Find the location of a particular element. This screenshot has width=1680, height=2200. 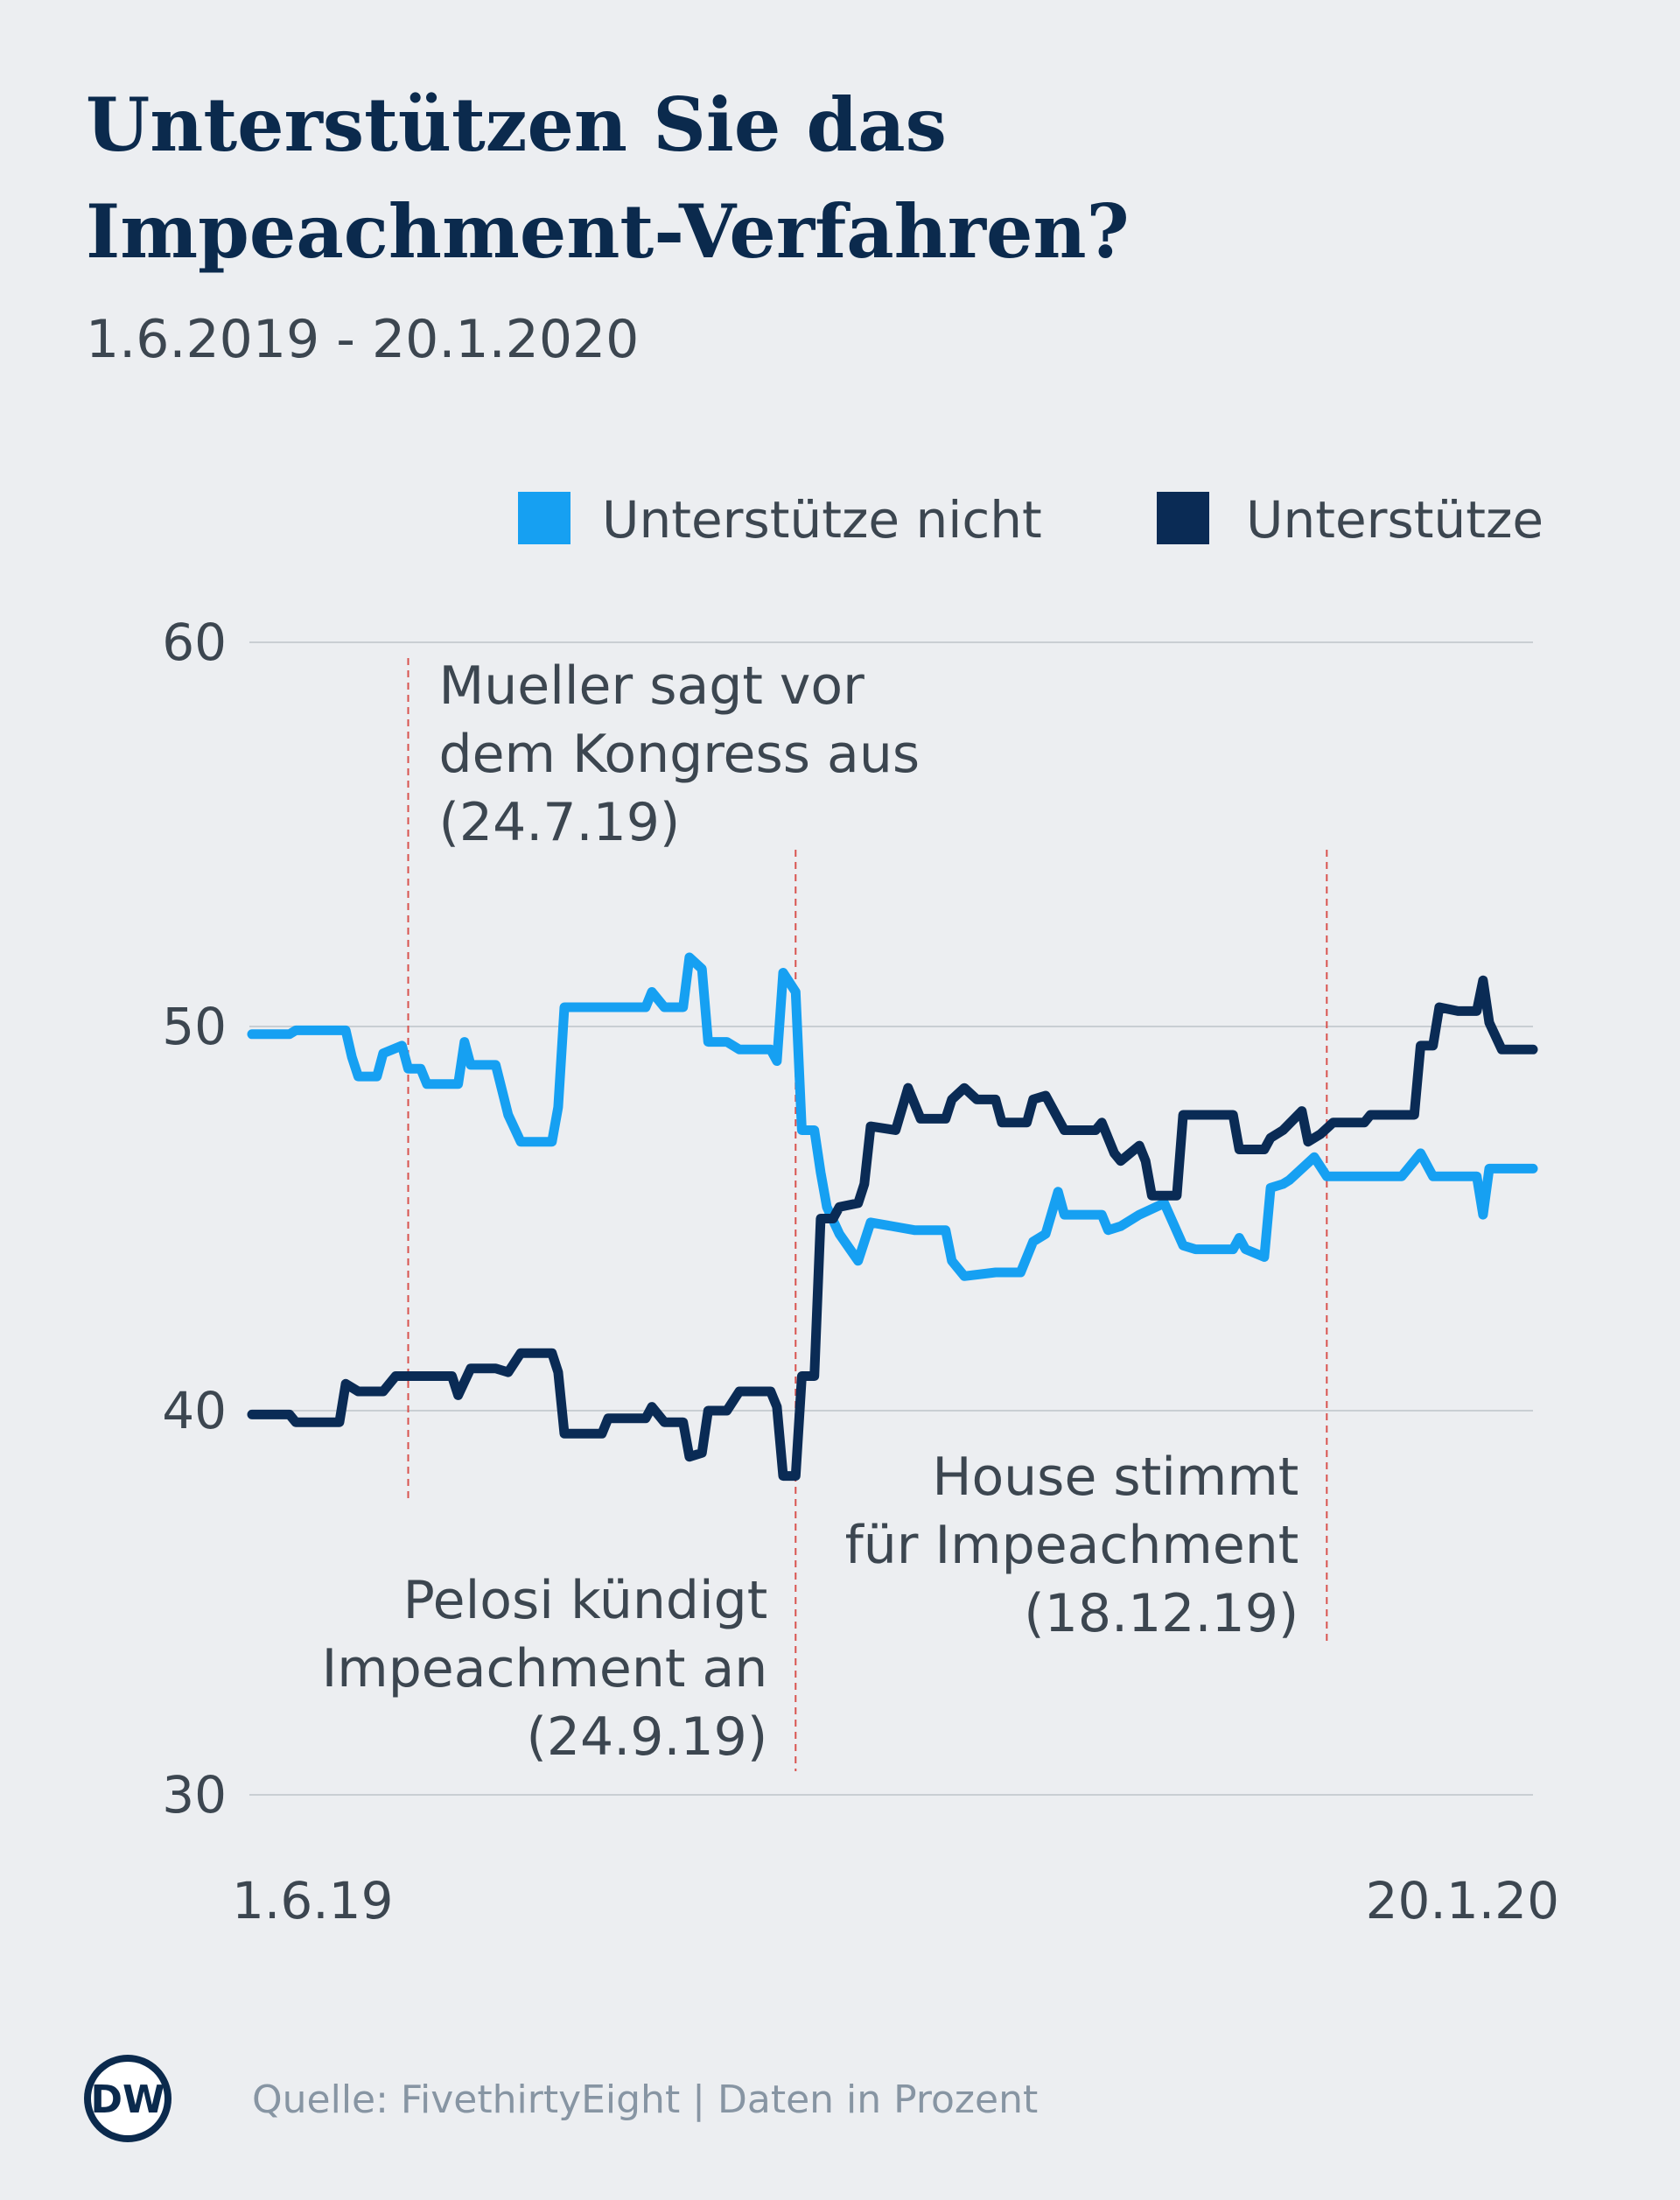

annotation: (24.9.19) is located at coordinates (646, 1737).